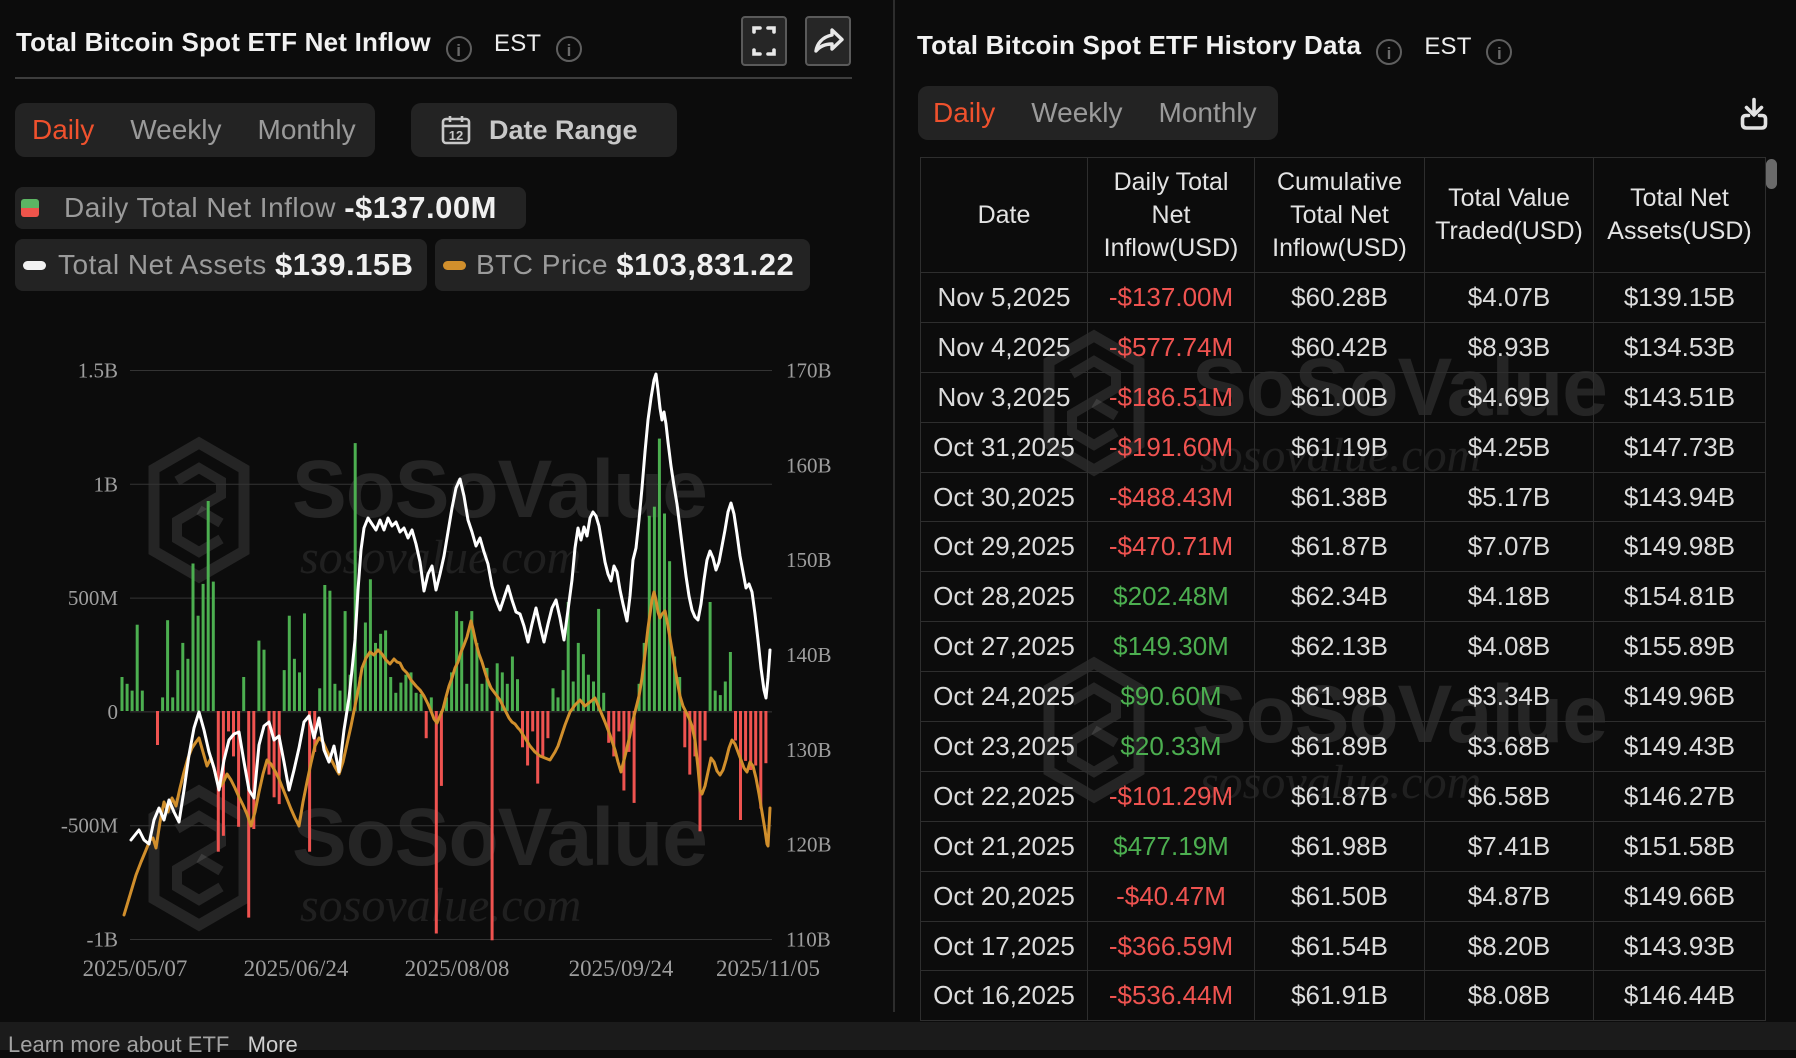 This screenshot has height=1058, width=1796. I want to click on svg-text: 2025/05/07, so click(135, 968).